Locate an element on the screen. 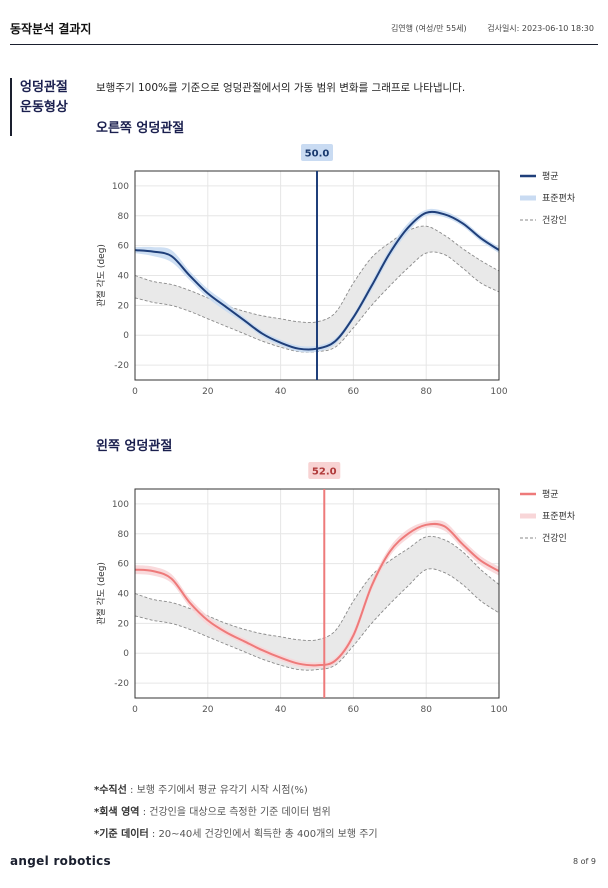 The image size is (608, 888). report-meta: 김연행 (여성/만 55세) 검사일시: 2023-06-10 18:30 is located at coordinates (483, 28).